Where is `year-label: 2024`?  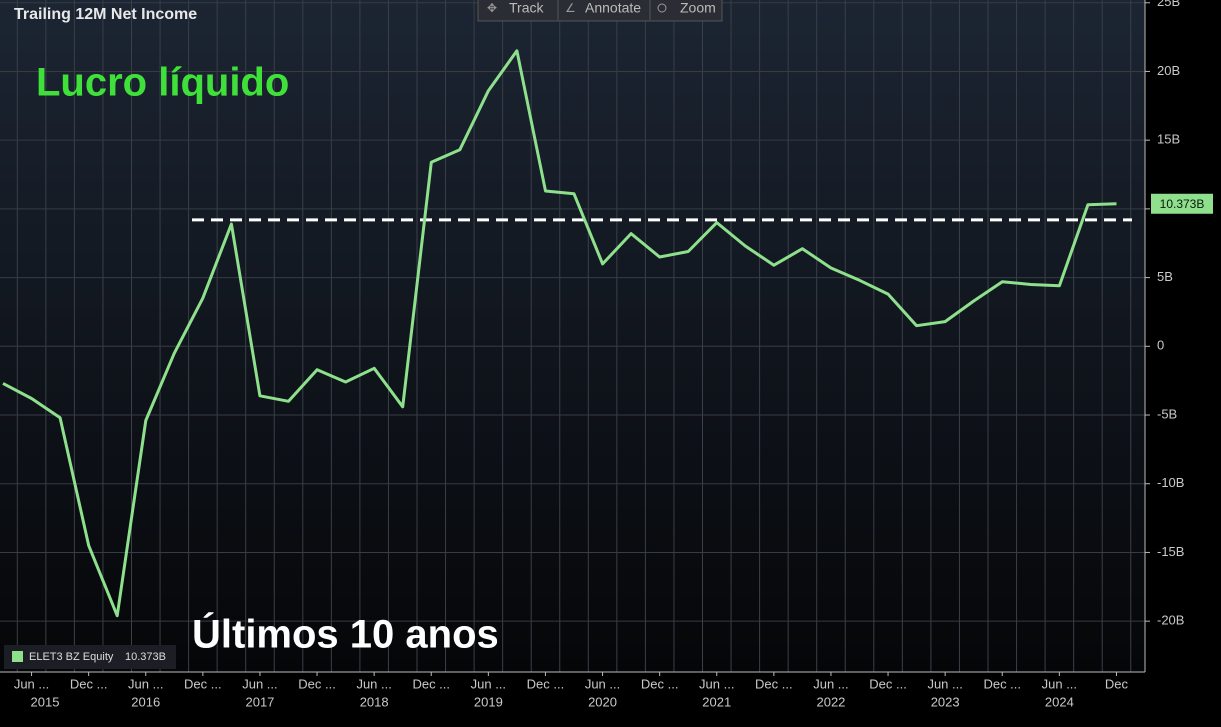 year-label: 2024 is located at coordinates (1059, 701).